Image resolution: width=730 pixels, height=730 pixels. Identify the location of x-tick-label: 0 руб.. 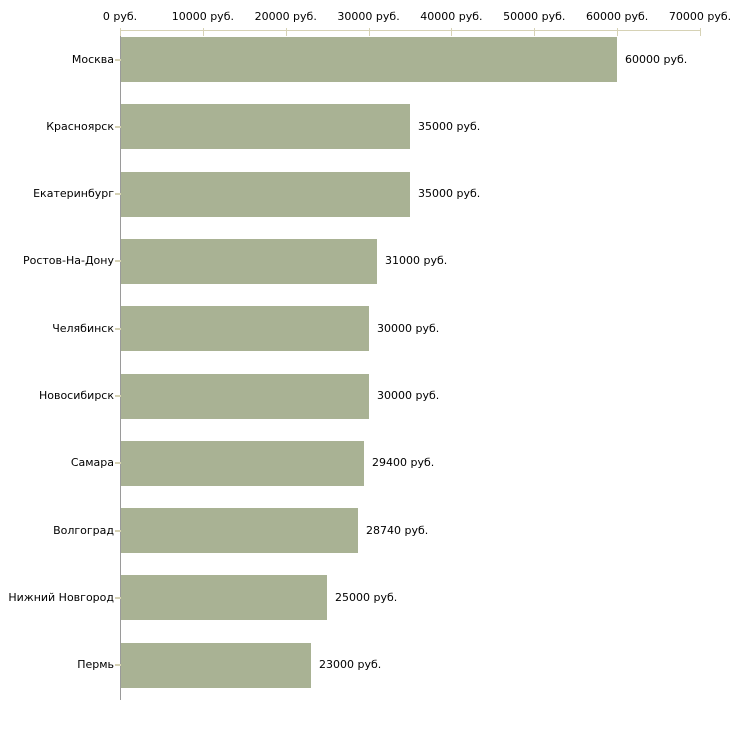
(120, 16).